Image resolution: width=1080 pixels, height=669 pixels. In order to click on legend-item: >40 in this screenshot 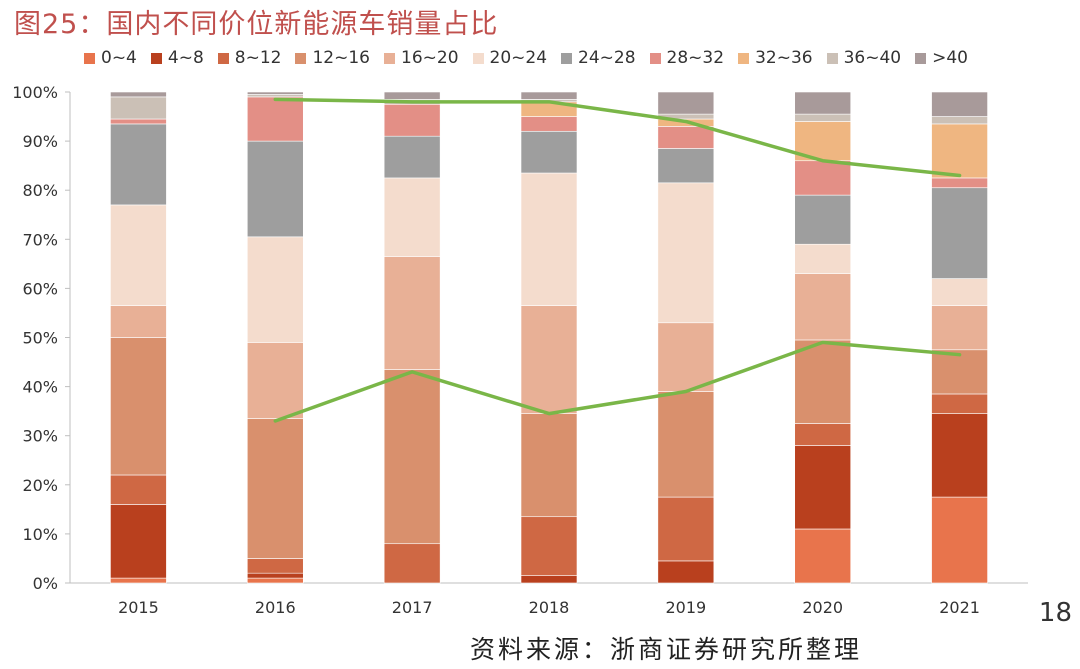, I will do `click(941, 58)`.